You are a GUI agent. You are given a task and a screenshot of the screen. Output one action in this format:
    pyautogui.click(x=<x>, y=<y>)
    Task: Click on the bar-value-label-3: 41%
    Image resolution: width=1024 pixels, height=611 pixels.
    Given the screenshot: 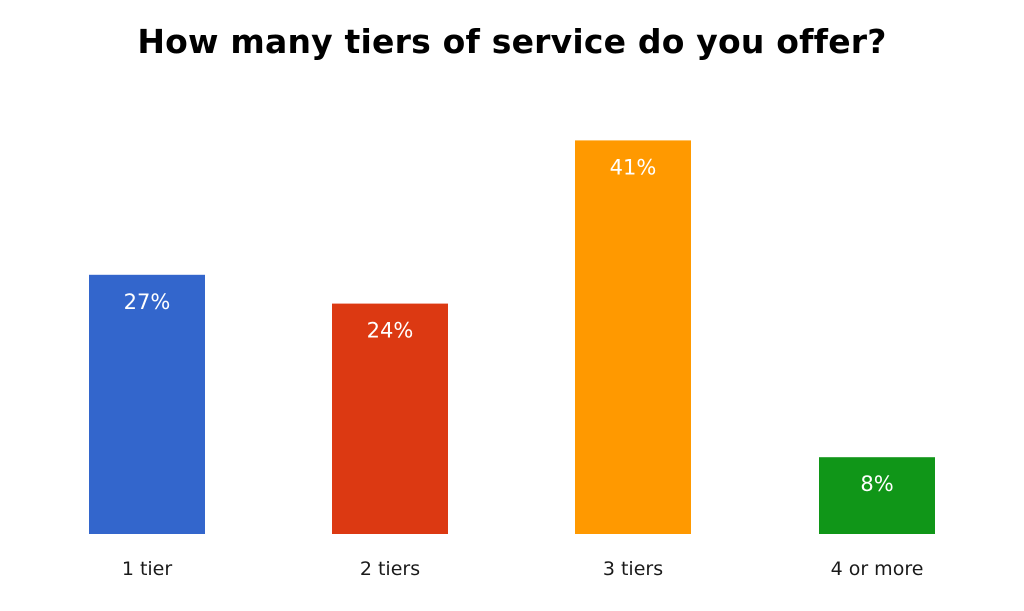 What is the action you would take?
    pyautogui.click(x=633, y=167)
    